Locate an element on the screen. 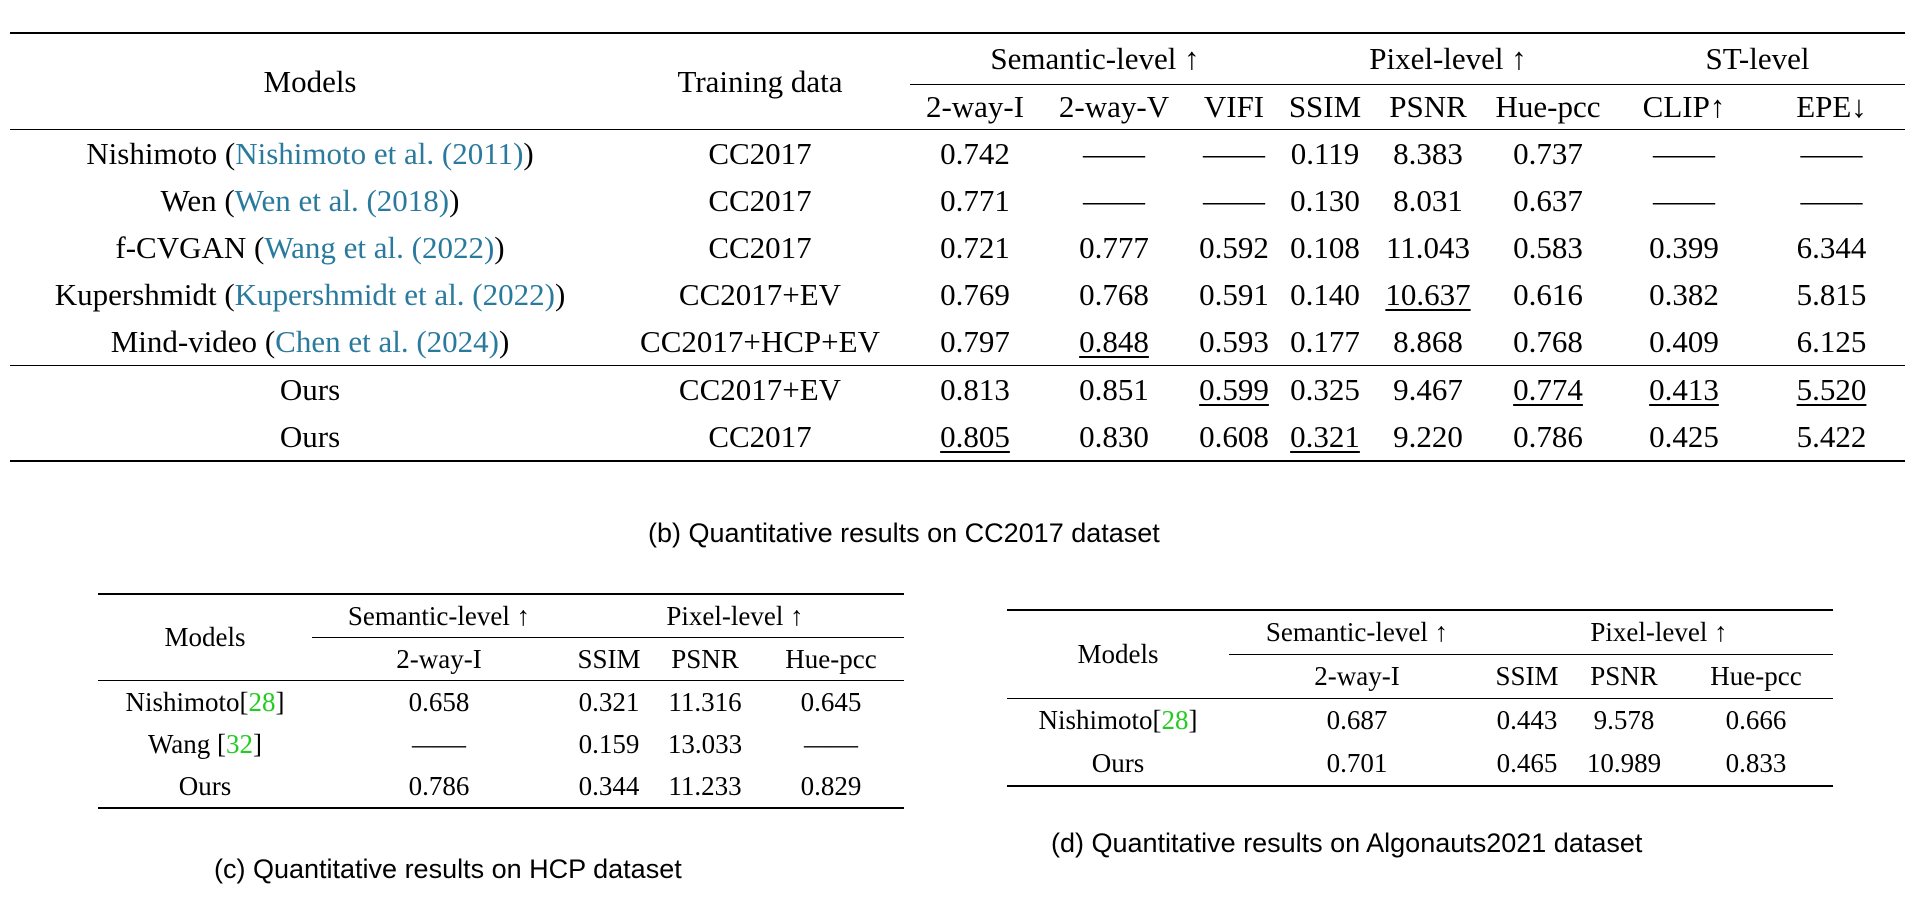 The height and width of the screenshot is (906, 1915). value-cell-best: 11.043 is located at coordinates (1428, 247).